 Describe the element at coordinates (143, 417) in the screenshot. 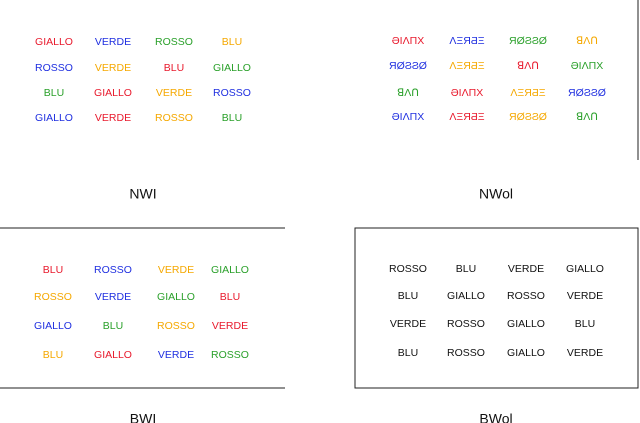

I see `panel-label: BWI` at that location.